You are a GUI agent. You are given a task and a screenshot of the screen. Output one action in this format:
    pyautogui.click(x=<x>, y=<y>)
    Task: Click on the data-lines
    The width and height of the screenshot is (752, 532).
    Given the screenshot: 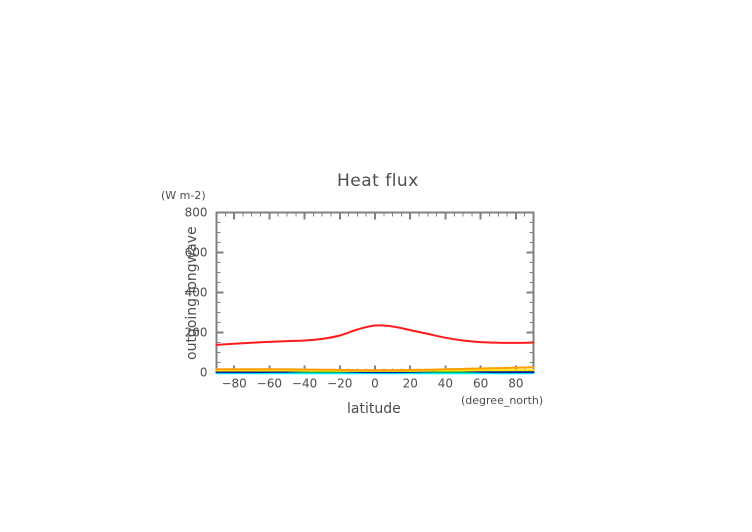 What is the action you would take?
    pyautogui.click(x=375, y=349)
    